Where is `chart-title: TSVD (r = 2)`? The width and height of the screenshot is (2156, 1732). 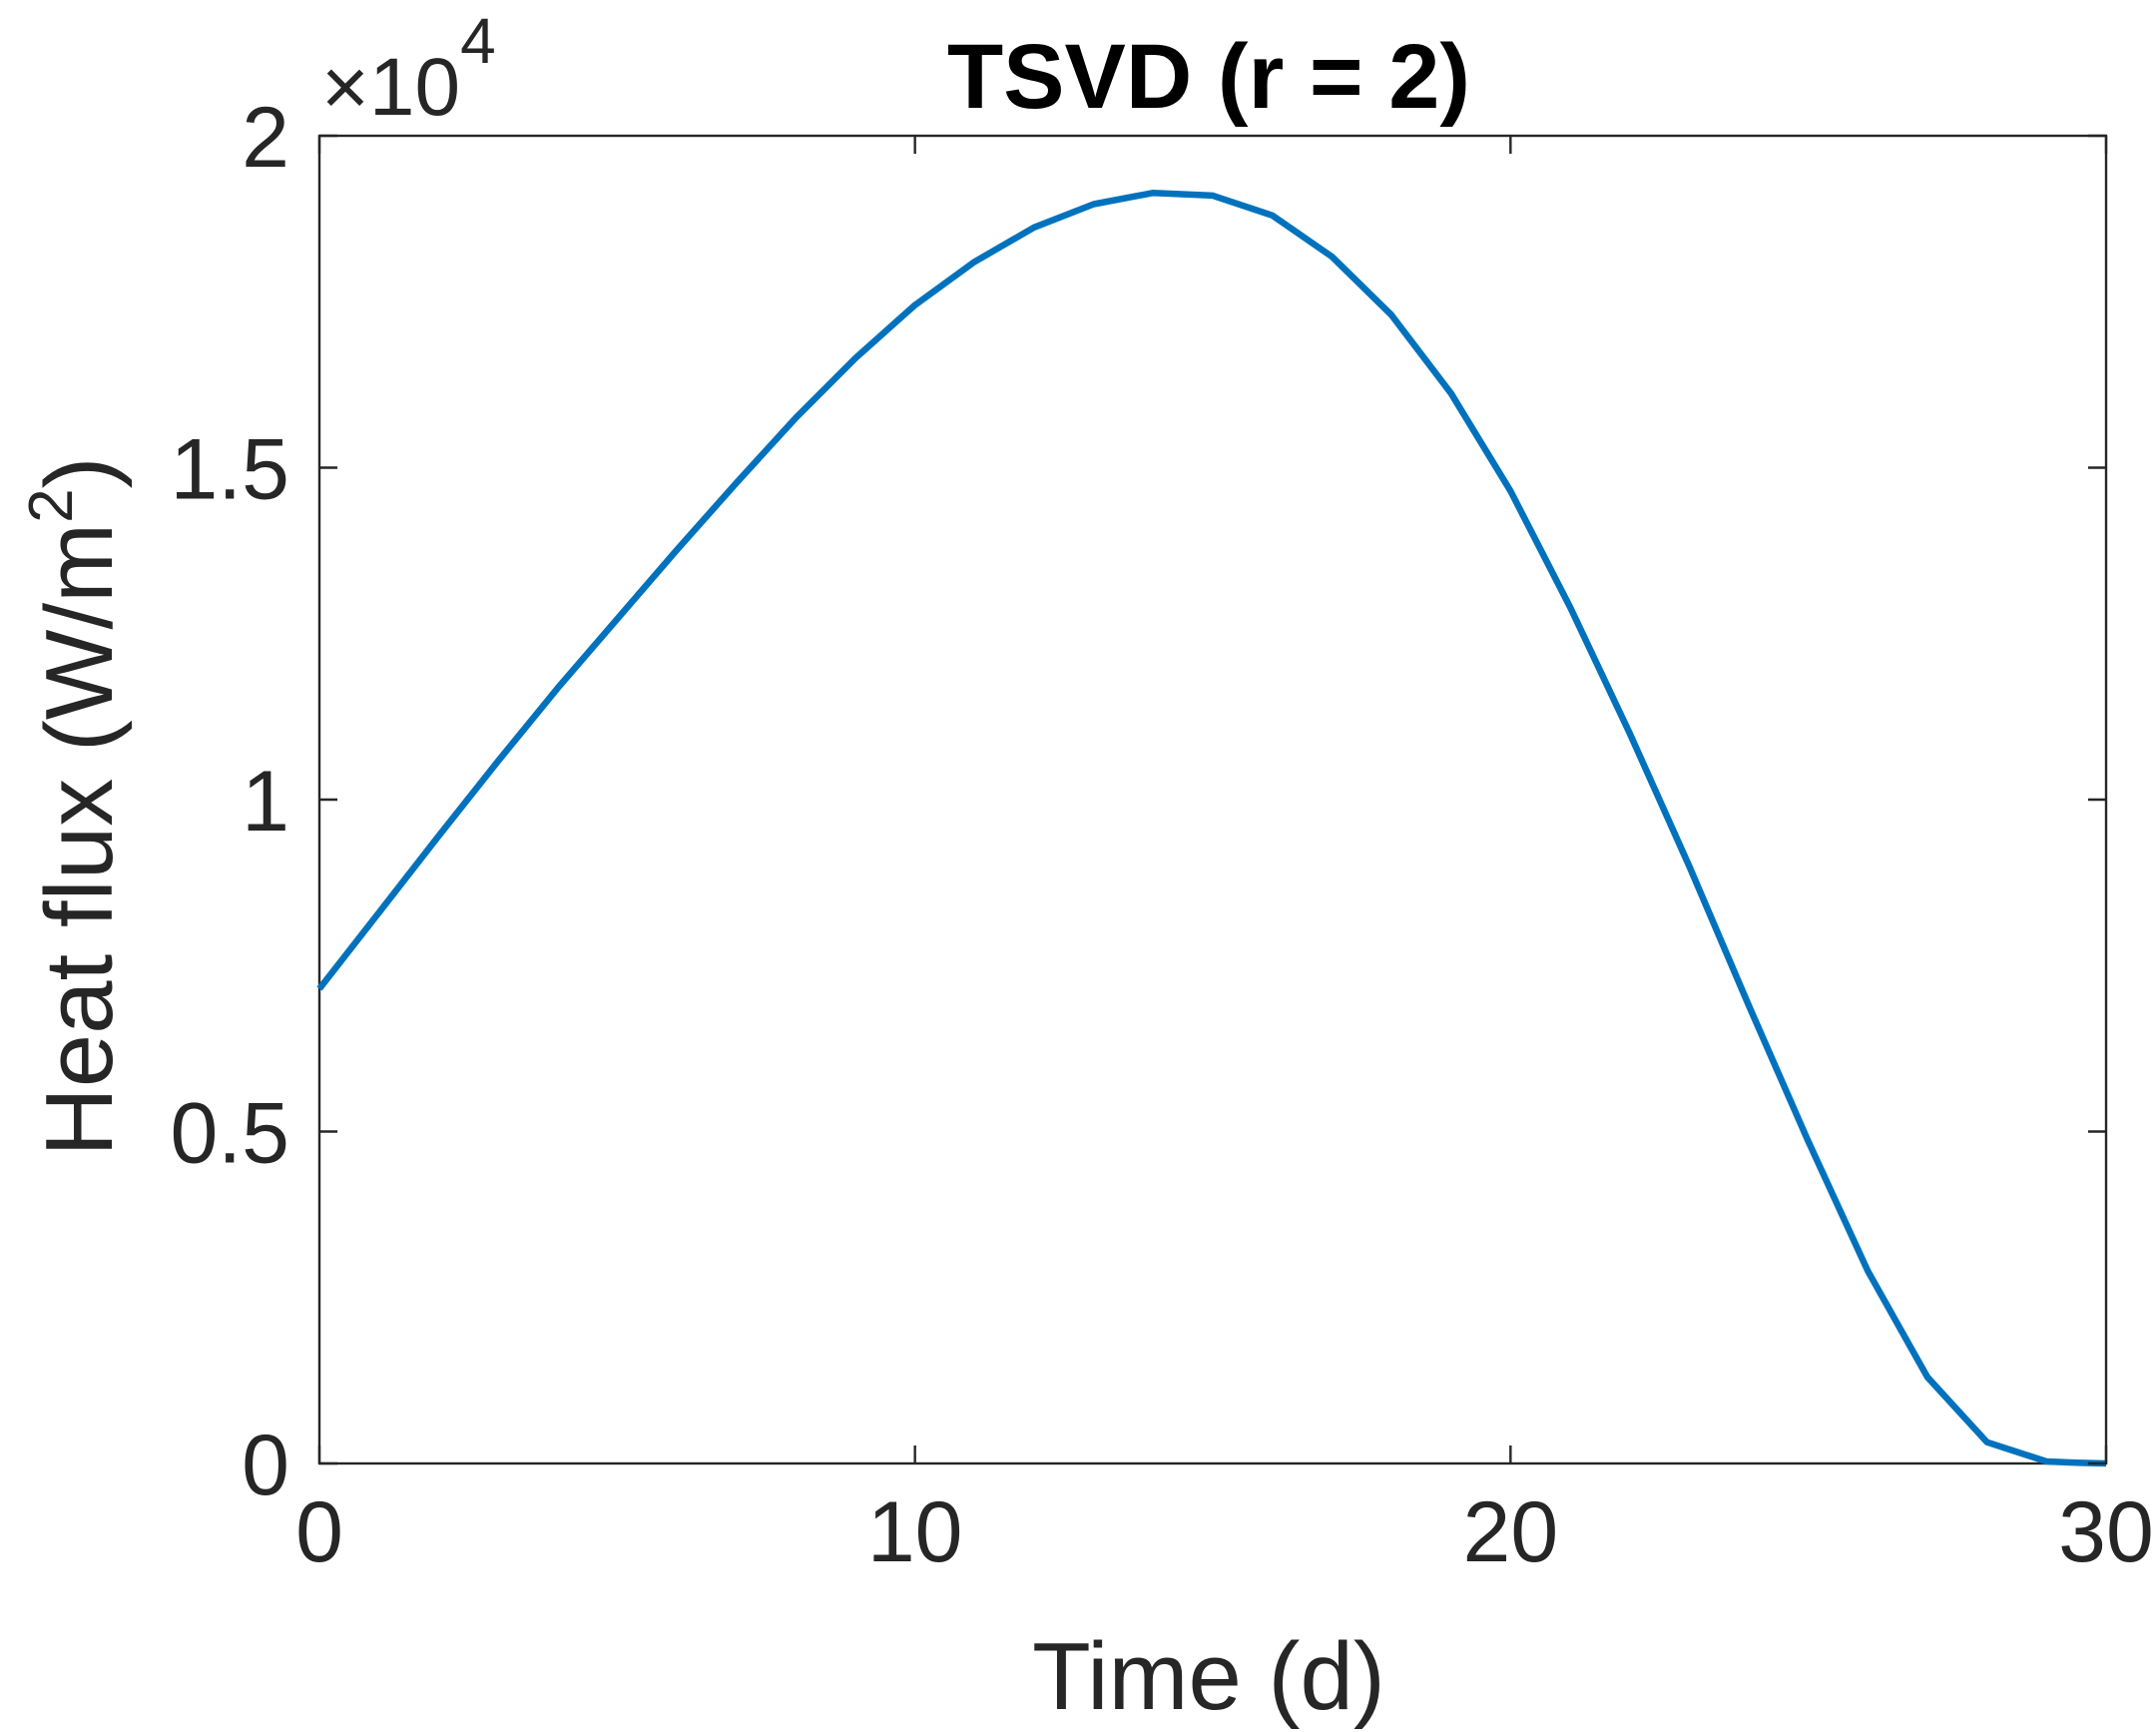 chart-title: TSVD (r = 2) is located at coordinates (1208, 77).